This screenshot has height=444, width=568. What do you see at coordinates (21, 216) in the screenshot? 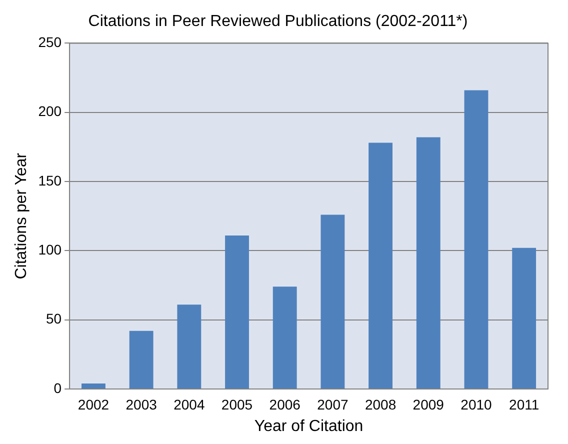
I see `y-axis-title: Citations per Year` at bounding box center [21, 216].